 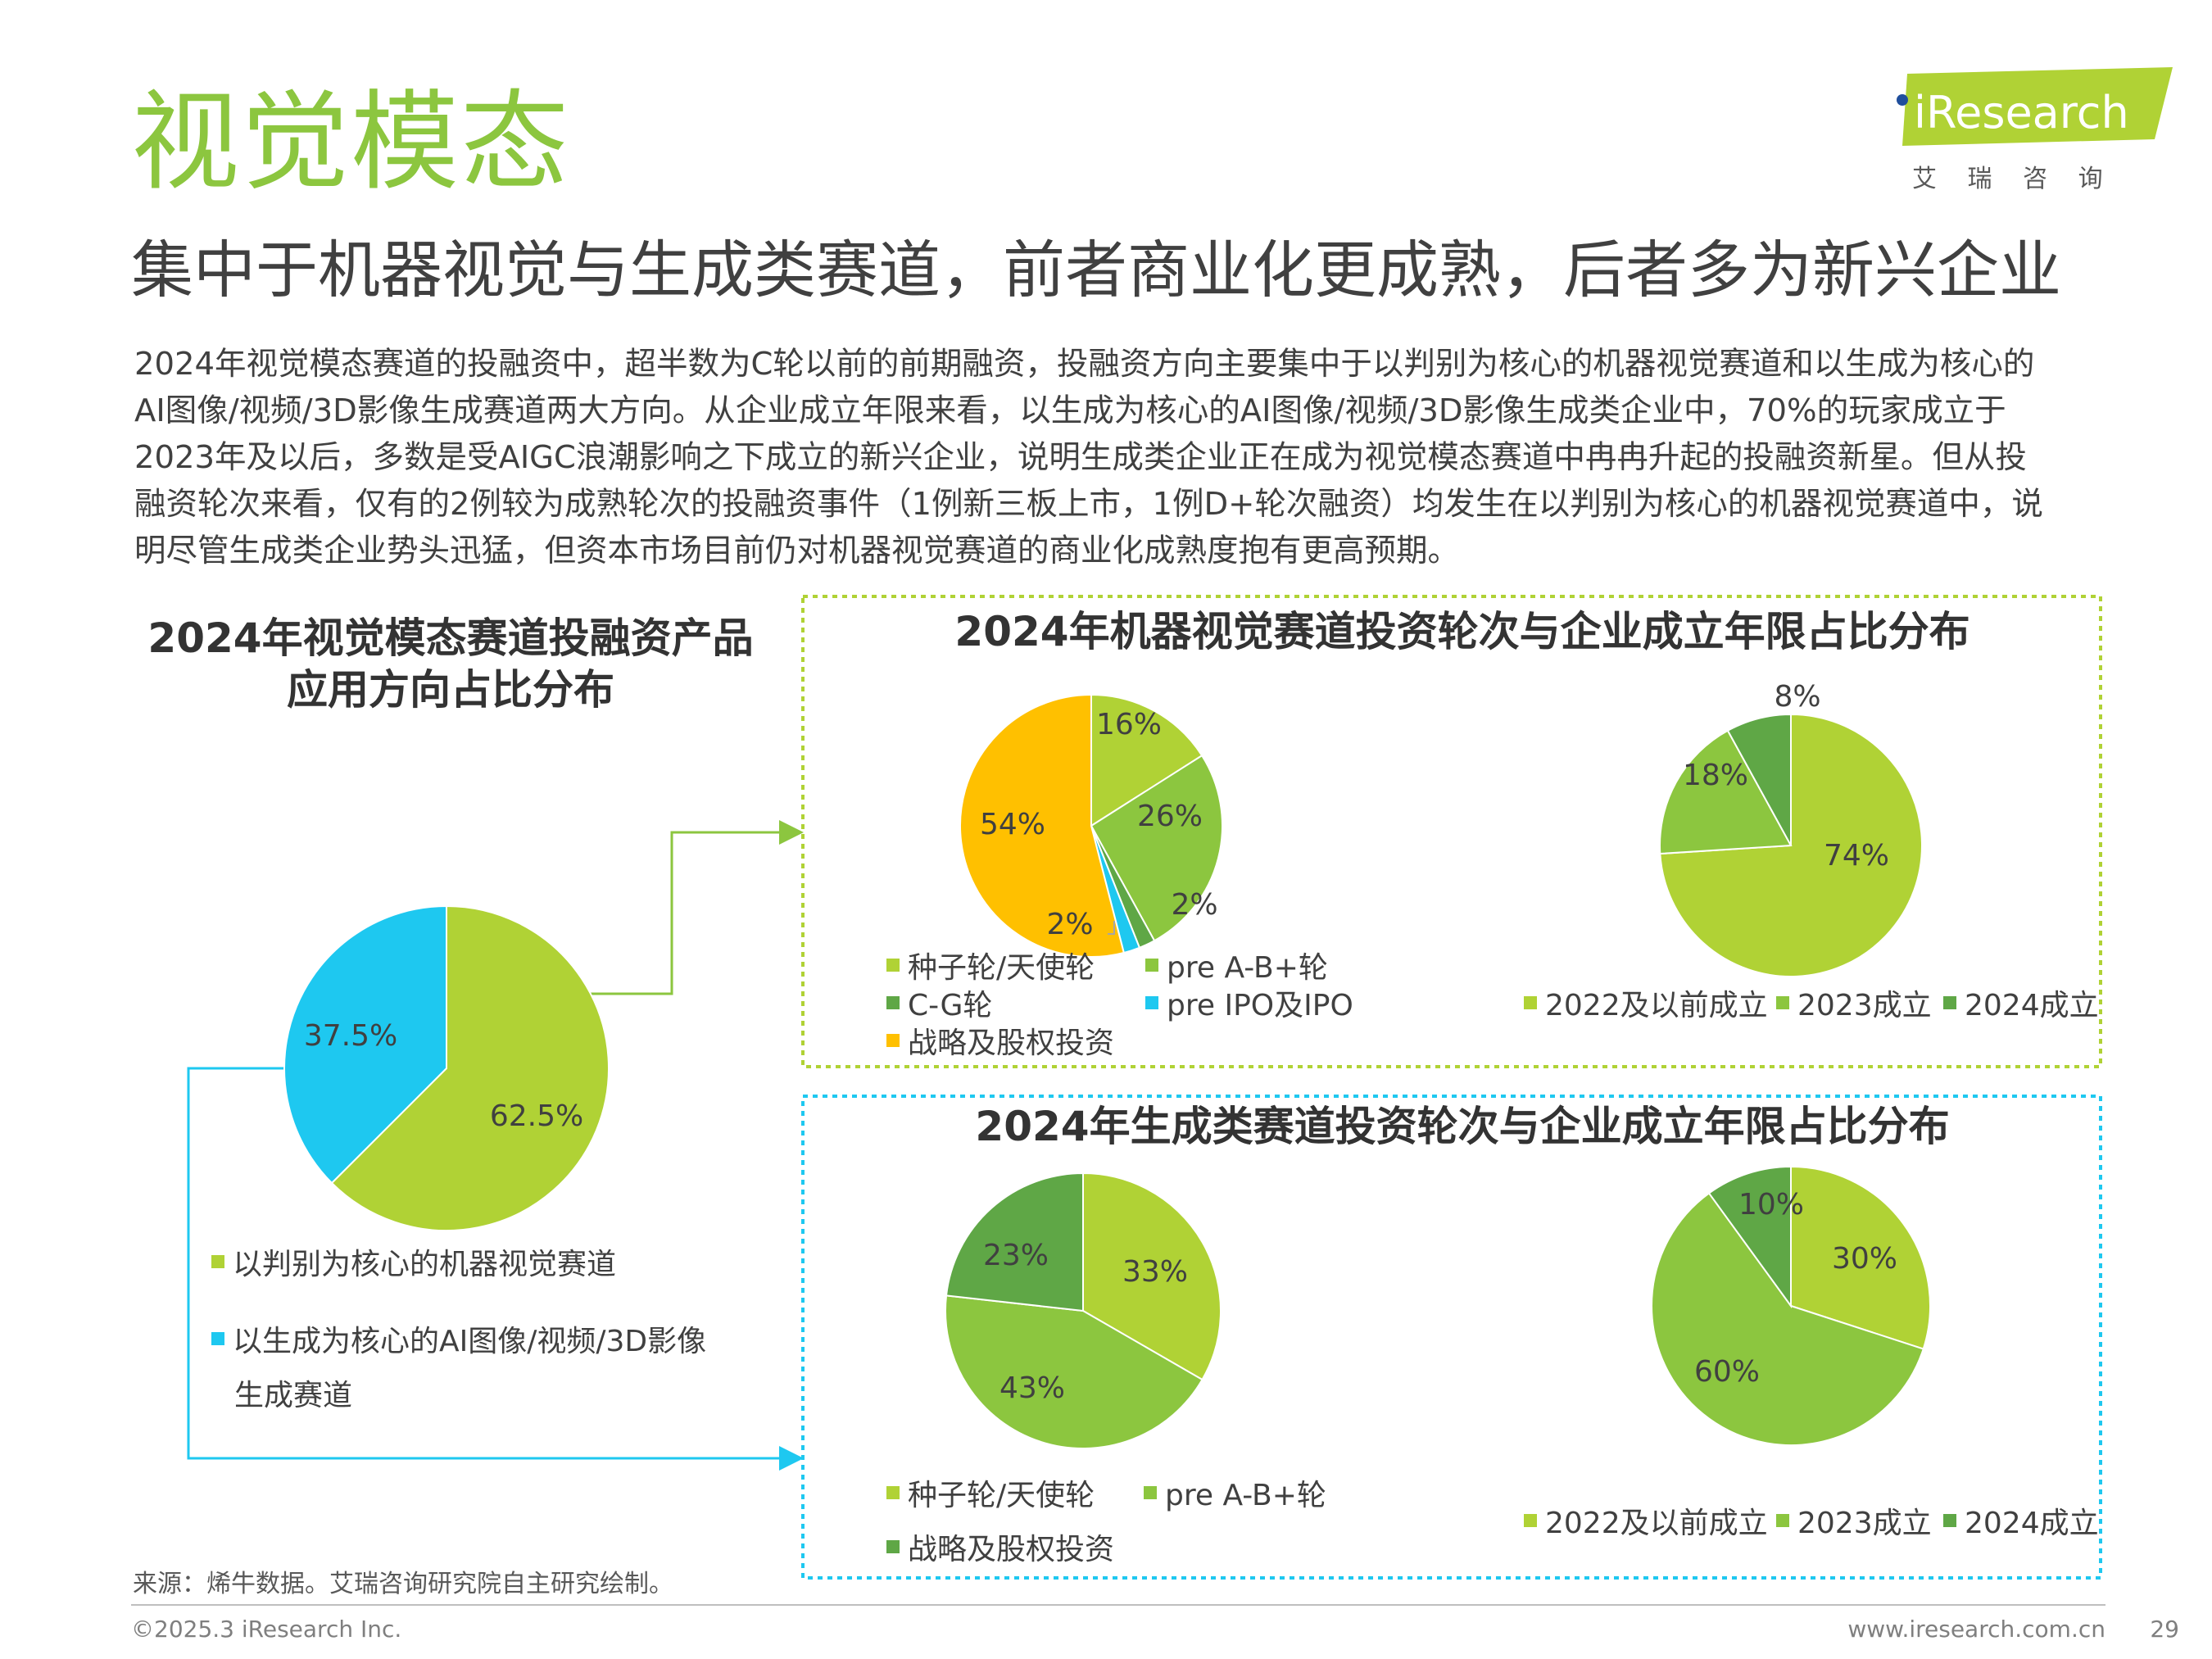 I want to click on copyright: ©2025.3 iResearch Inc., so click(x=266, y=1629).